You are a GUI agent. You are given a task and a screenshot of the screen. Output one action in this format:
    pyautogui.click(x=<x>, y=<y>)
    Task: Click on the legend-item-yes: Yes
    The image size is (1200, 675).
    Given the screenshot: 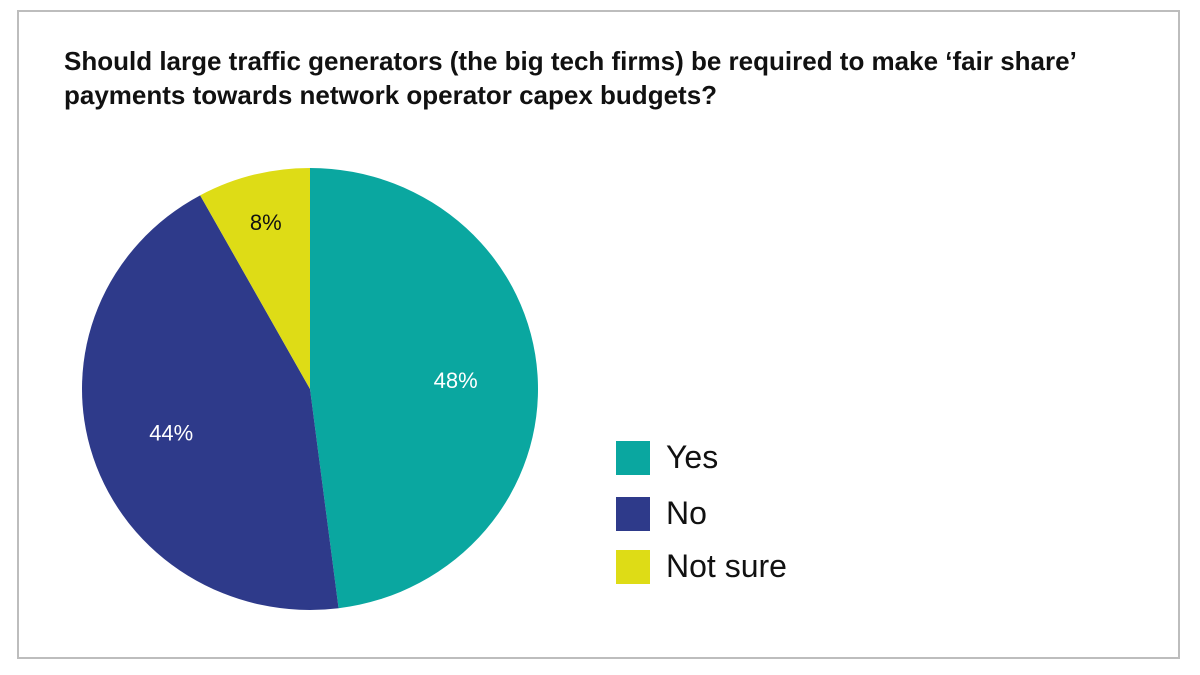 What is the action you would take?
    pyautogui.click(x=667, y=457)
    